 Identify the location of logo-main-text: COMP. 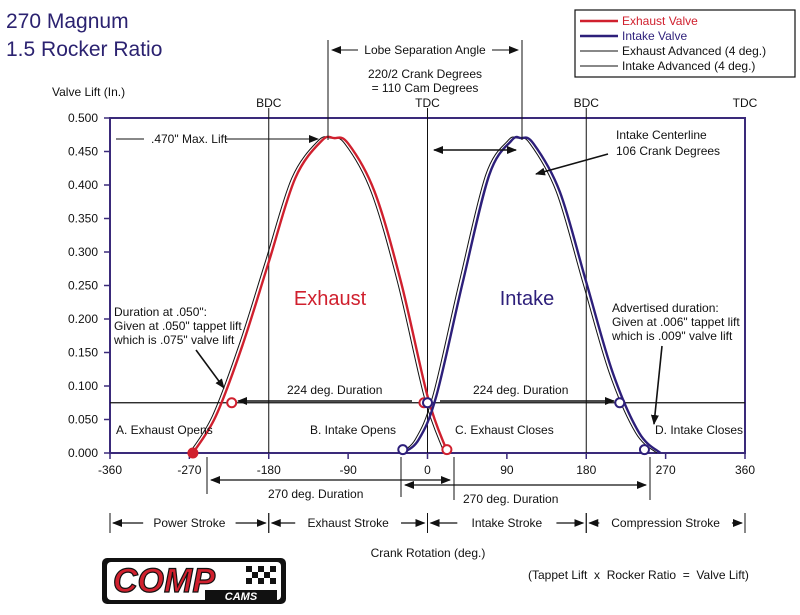
(164, 581).